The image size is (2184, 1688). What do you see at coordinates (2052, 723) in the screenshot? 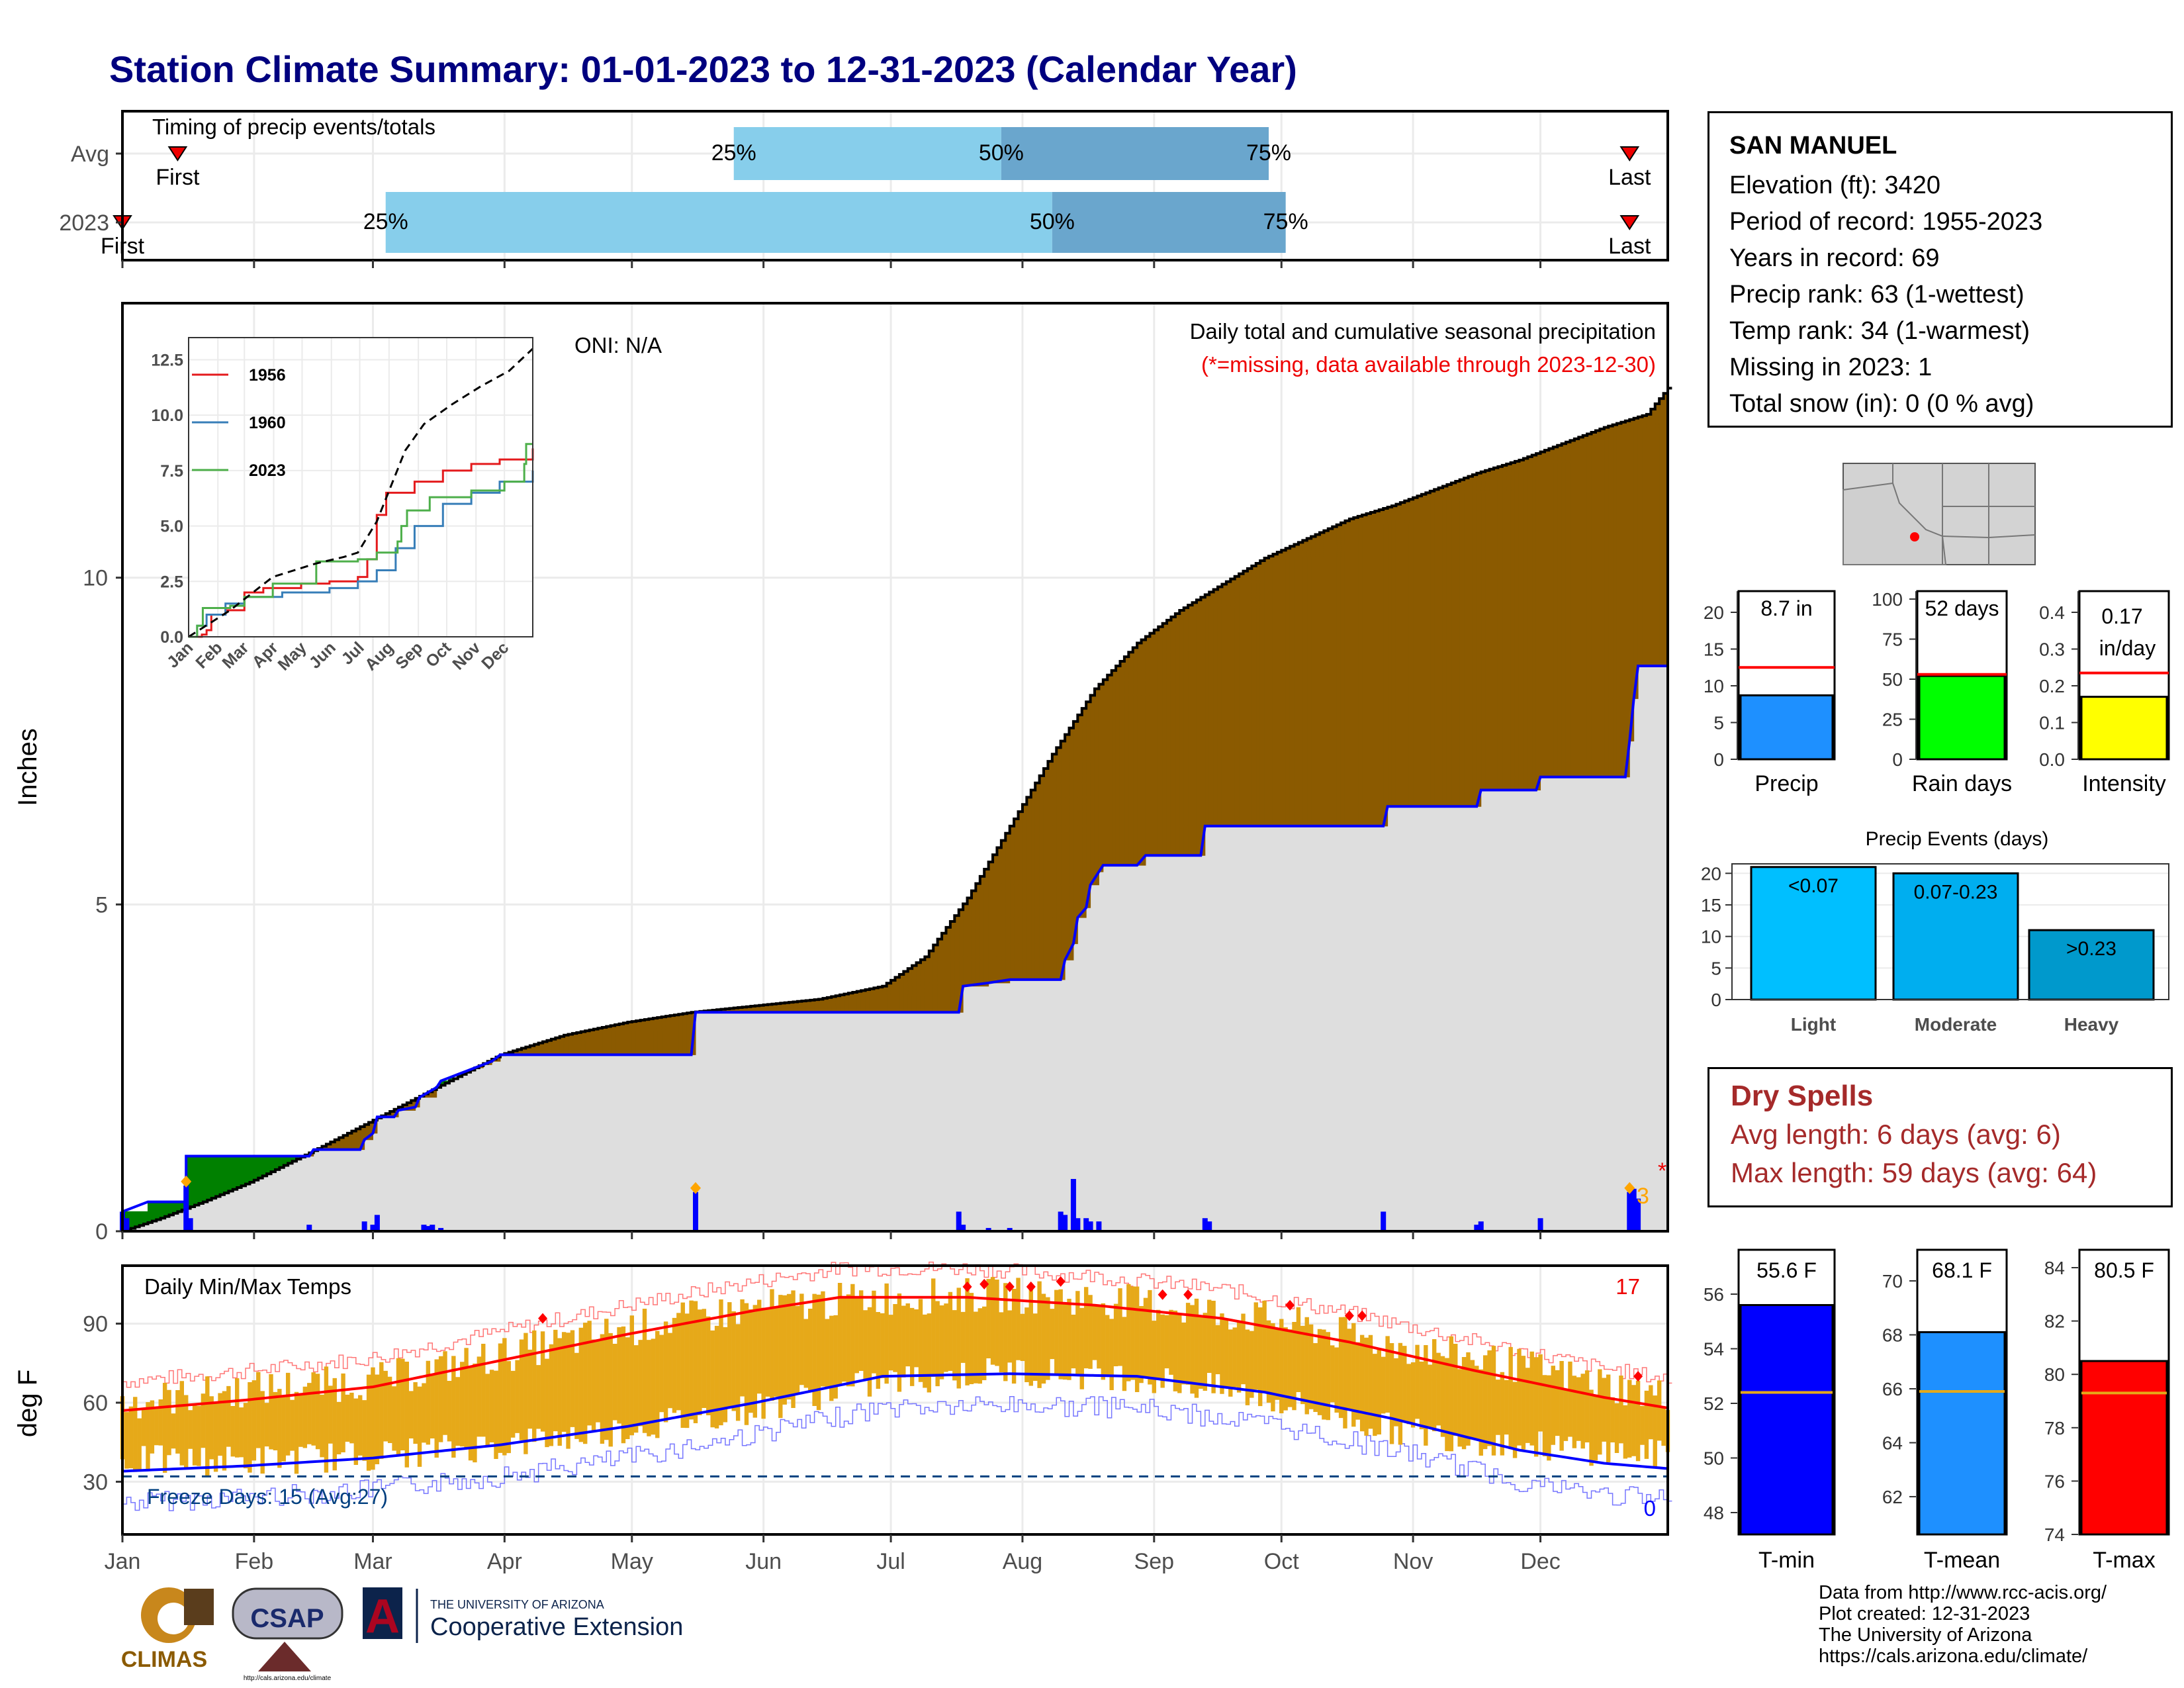
I see `side-bar-ytick-label: 0.1` at bounding box center [2052, 723].